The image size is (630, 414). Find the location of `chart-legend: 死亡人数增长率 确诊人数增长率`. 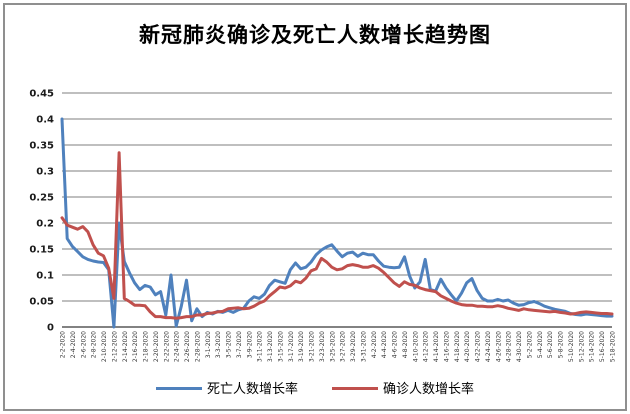

chart-legend: 死亡人数增长率 确诊人数增长率 is located at coordinates (315, 388).